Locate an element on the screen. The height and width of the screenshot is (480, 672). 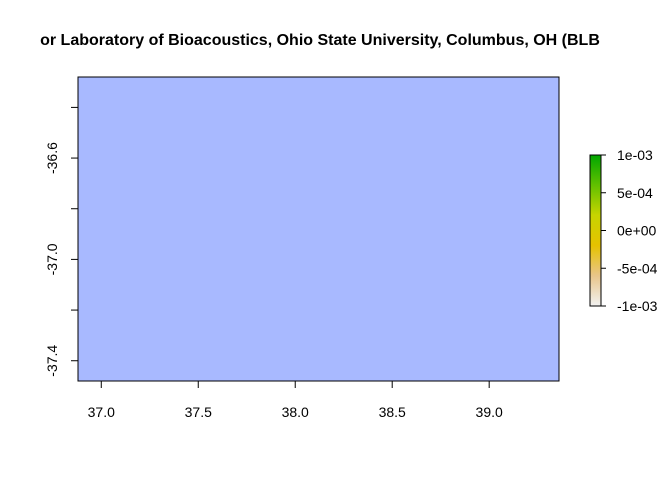
legend-label: 1e-03 is located at coordinates (635, 155).